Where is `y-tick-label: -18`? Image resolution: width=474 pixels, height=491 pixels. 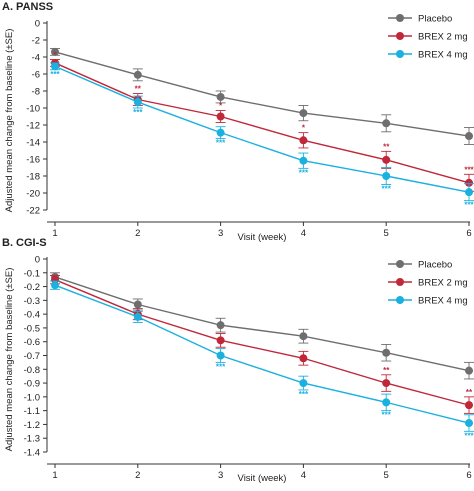 y-tick-label: -18 is located at coordinates (33, 177).